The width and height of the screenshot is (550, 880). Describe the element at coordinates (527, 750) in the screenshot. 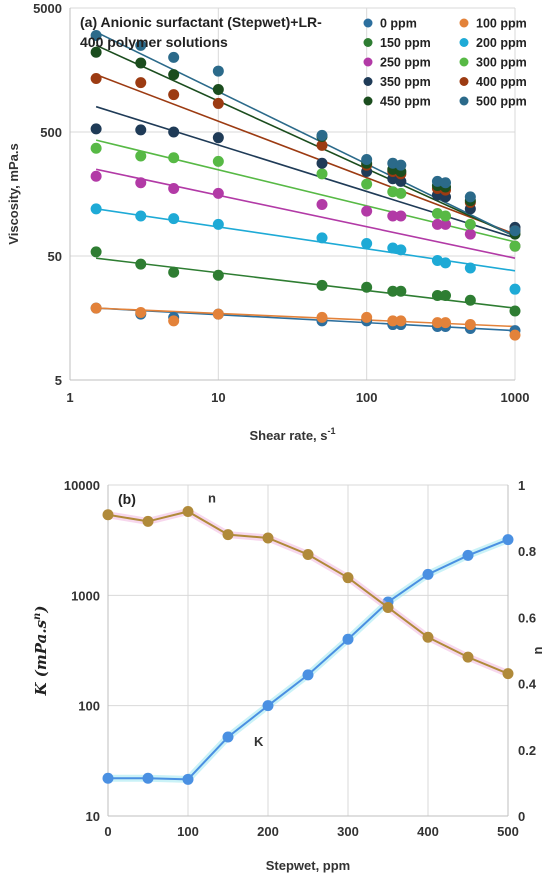

I see `y-right-tick-label: 0.2` at that location.